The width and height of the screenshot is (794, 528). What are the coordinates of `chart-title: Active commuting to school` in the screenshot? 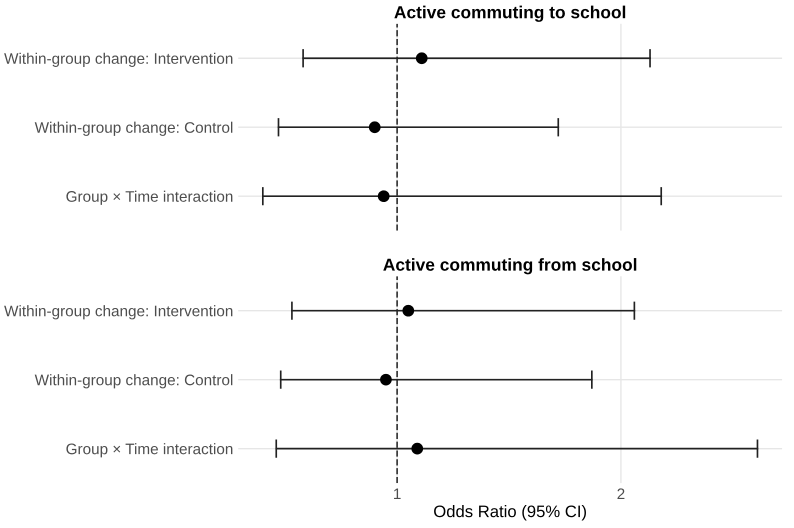 It's located at (510, 14).